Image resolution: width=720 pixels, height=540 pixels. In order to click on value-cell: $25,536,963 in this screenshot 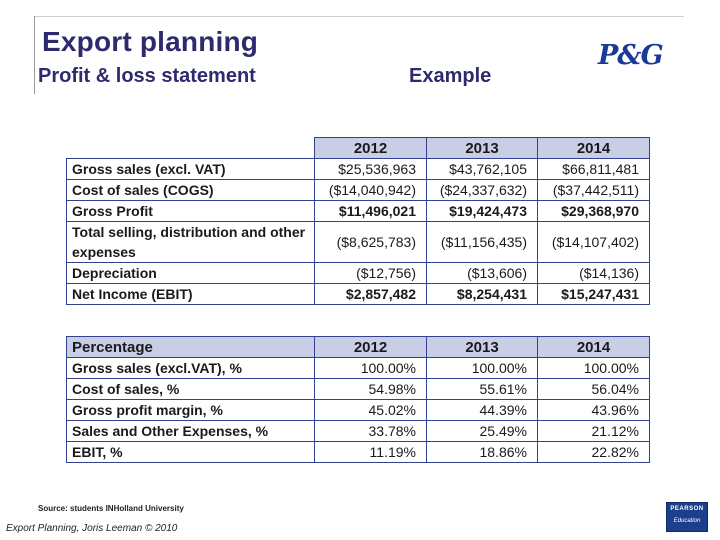, I will do `click(370, 169)`.